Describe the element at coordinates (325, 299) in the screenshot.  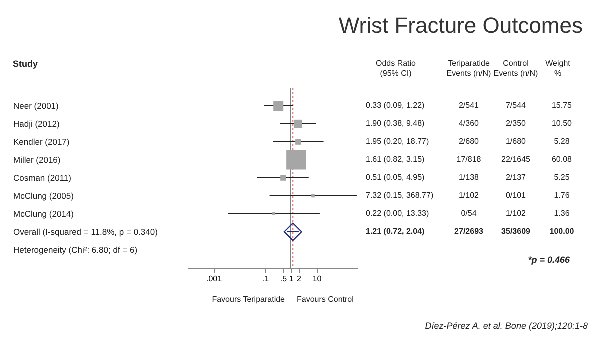
I see `text: Favours Control` at that location.